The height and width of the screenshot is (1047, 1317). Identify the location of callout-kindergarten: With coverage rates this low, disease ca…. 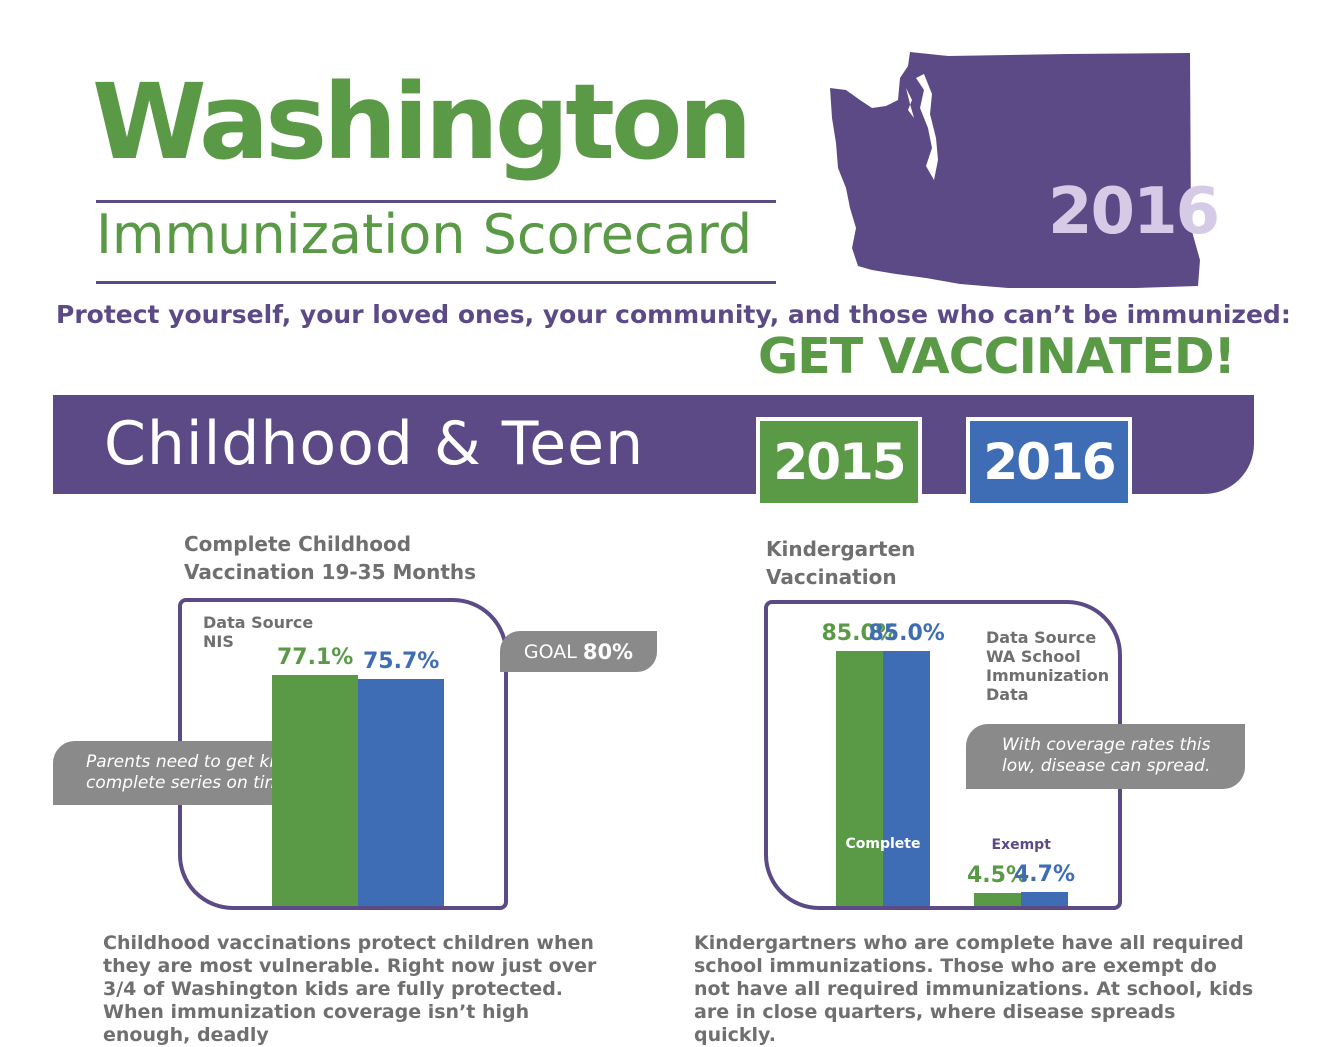
(1105, 756).